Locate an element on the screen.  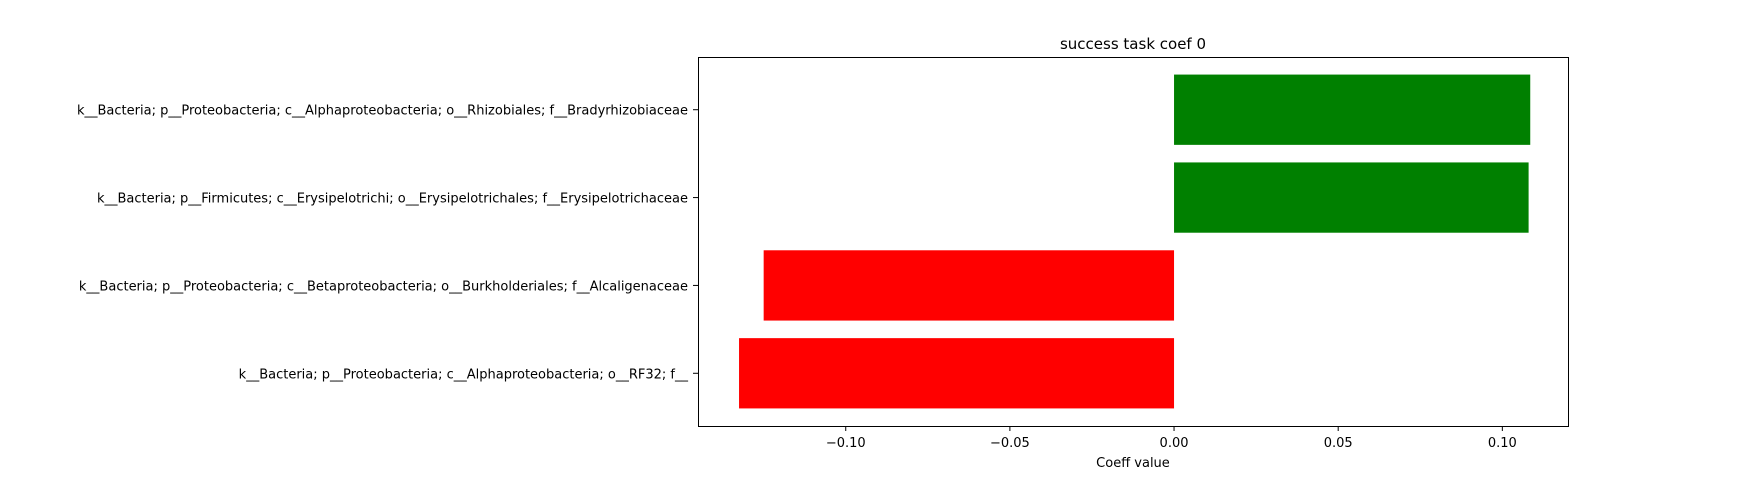
x-tick-label: −0.10 is located at coordinates (846, 443).